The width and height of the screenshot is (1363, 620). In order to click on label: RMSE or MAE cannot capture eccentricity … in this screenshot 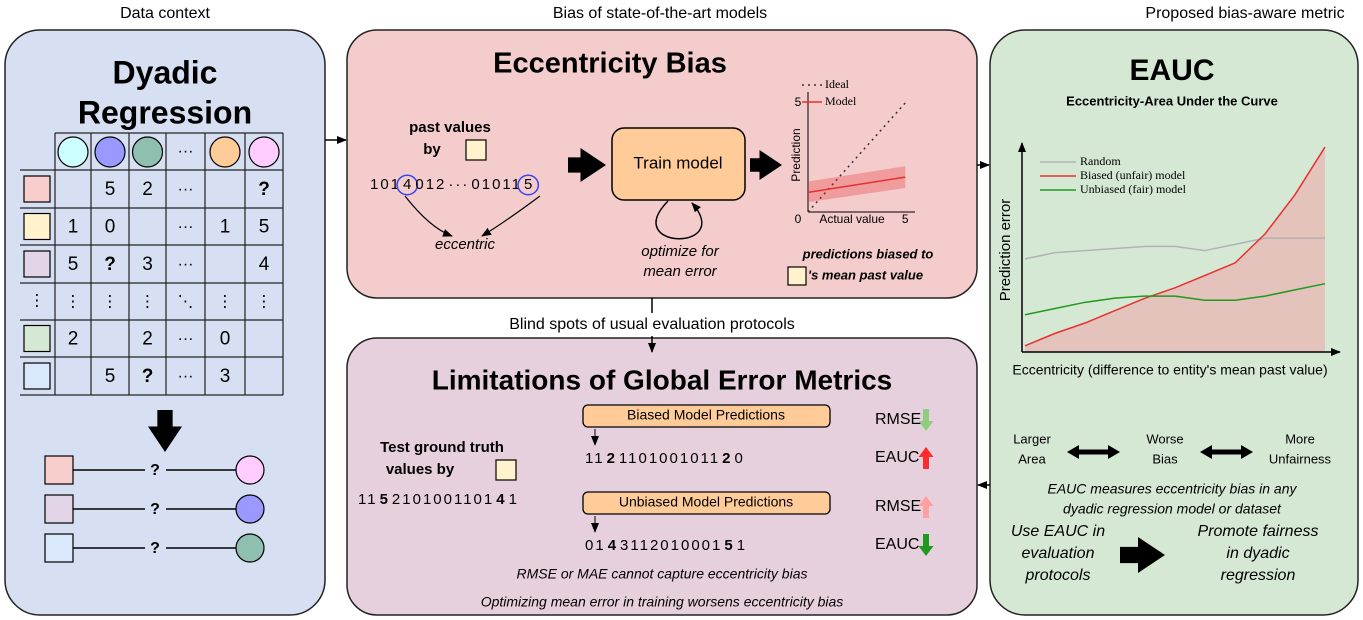, I will do `click(661, 574)`.